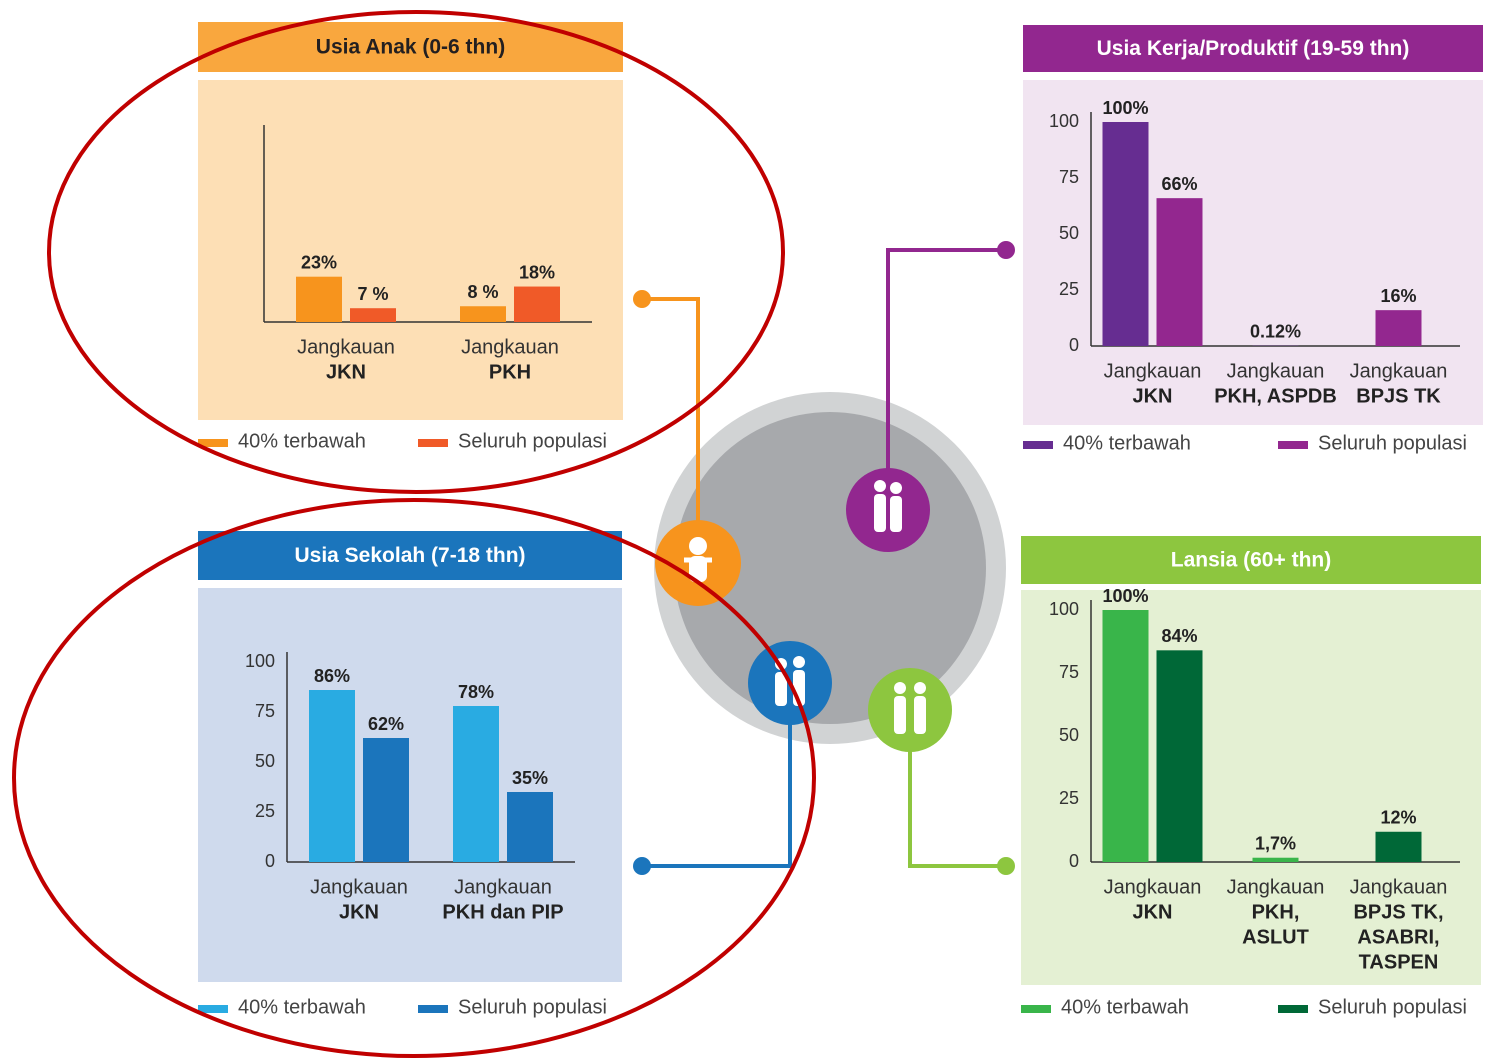  I want to click on category-label-bold: TASPEN, so click(1399, 962).